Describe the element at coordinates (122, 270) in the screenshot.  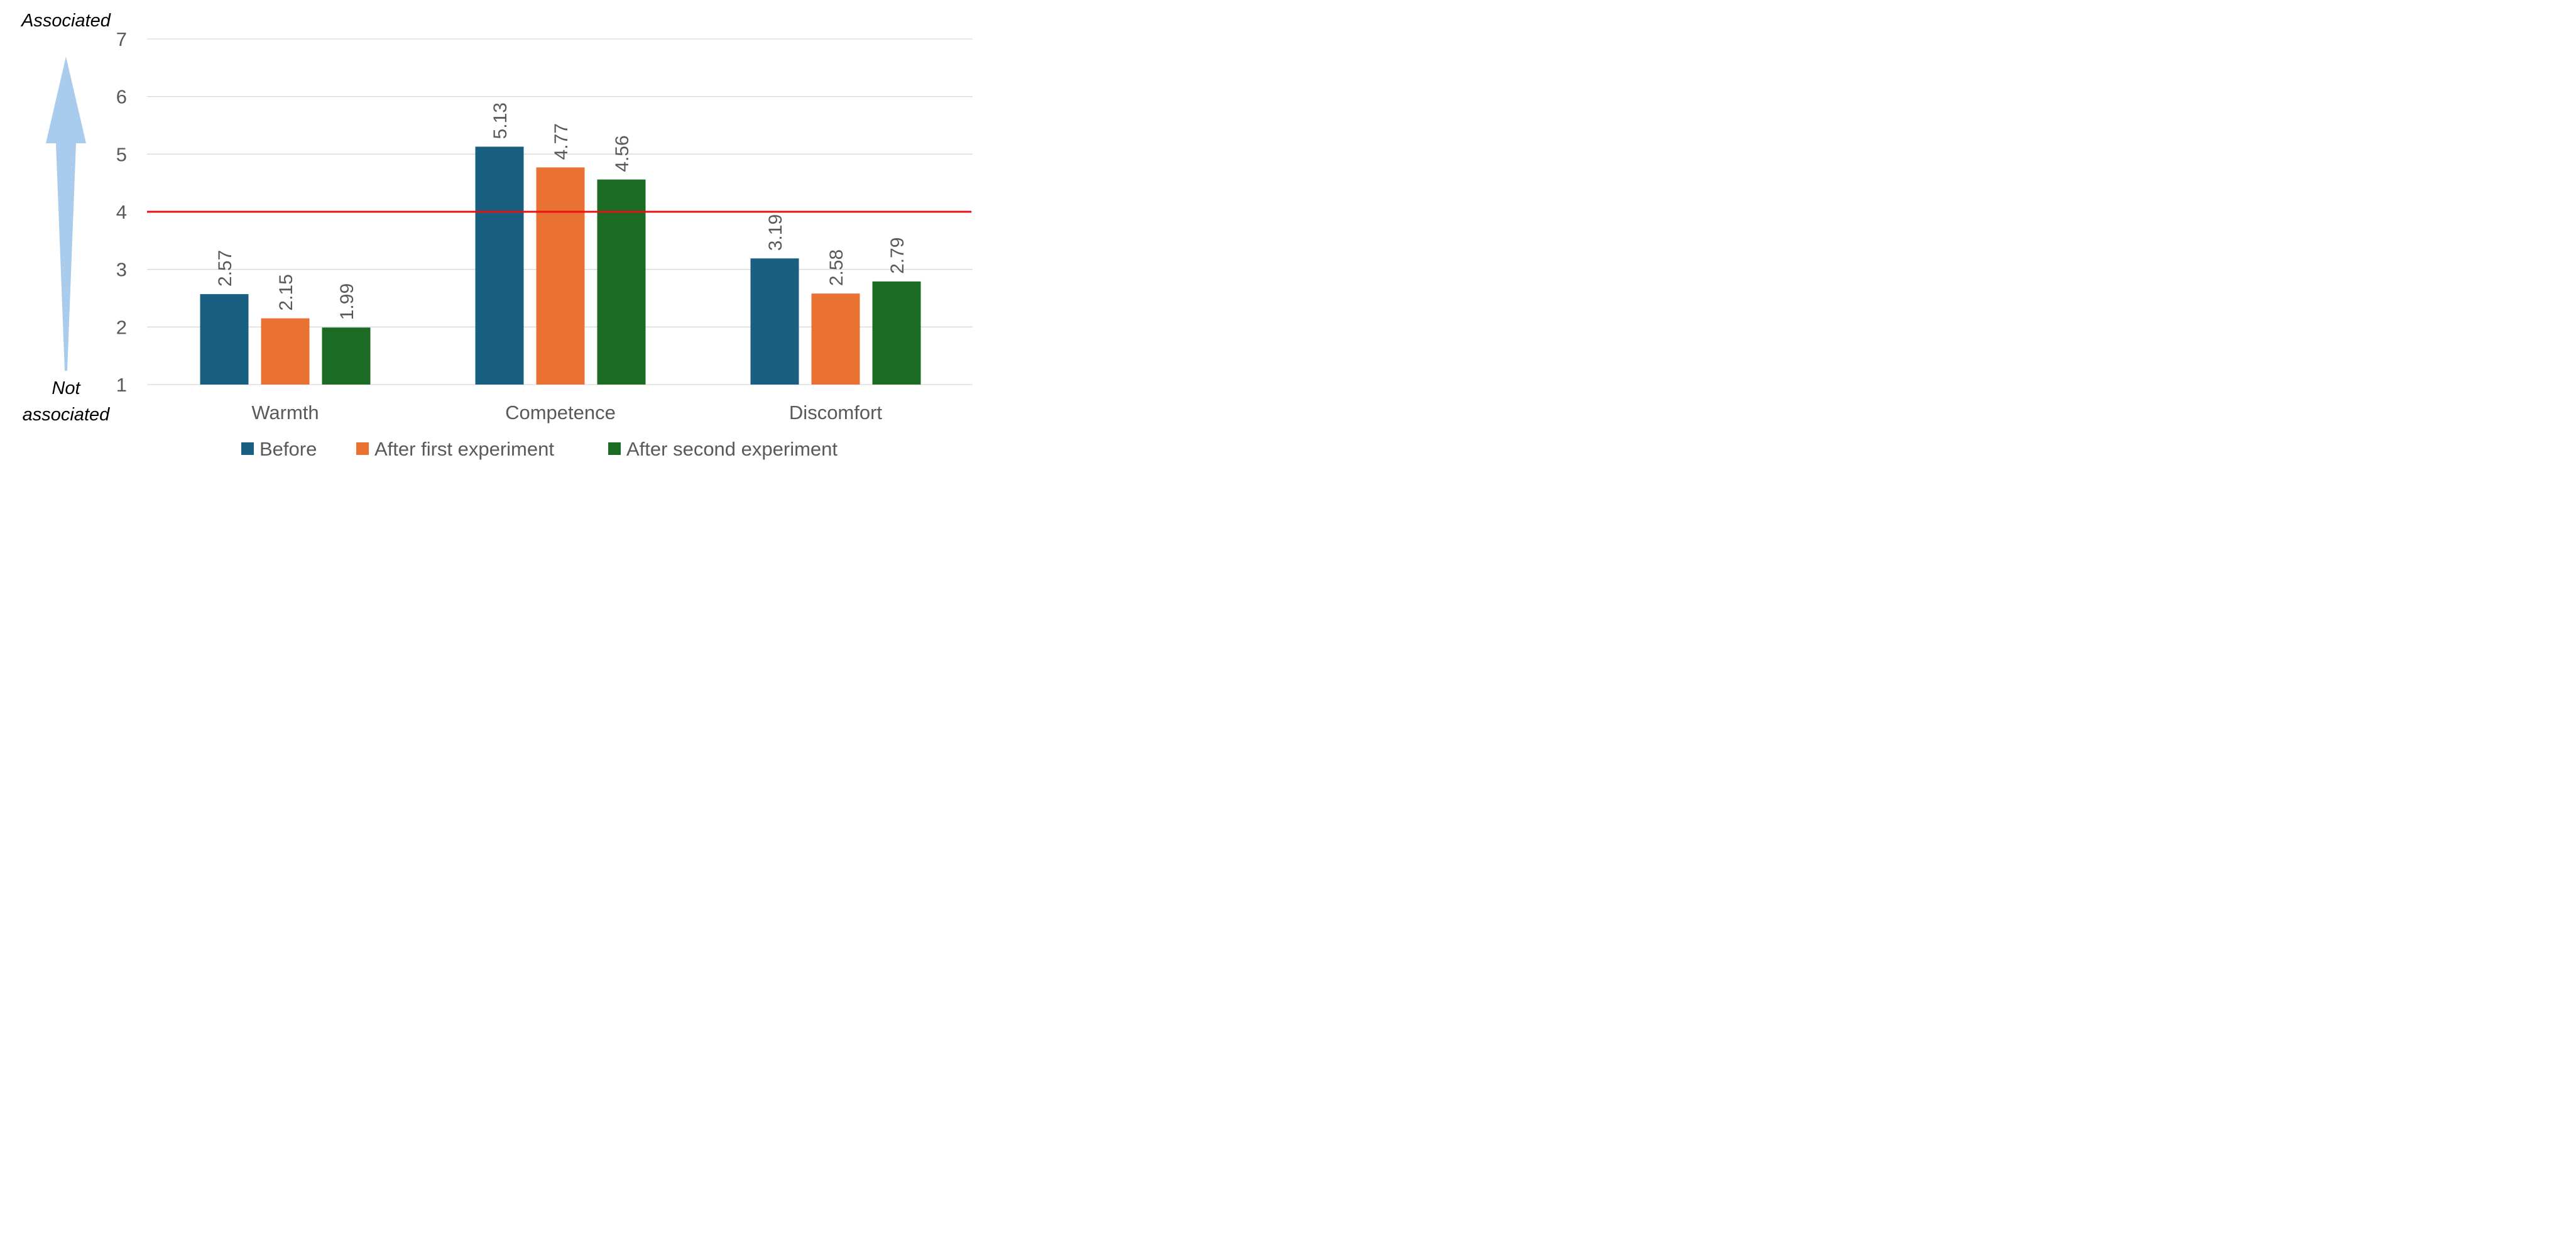
I see `y-tick-label: 3` at that location.